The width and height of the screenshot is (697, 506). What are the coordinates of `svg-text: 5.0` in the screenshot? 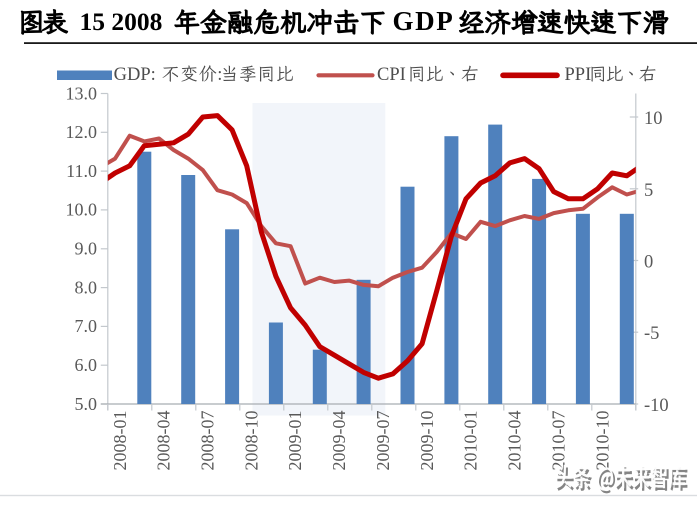 It's located at (86, 404).